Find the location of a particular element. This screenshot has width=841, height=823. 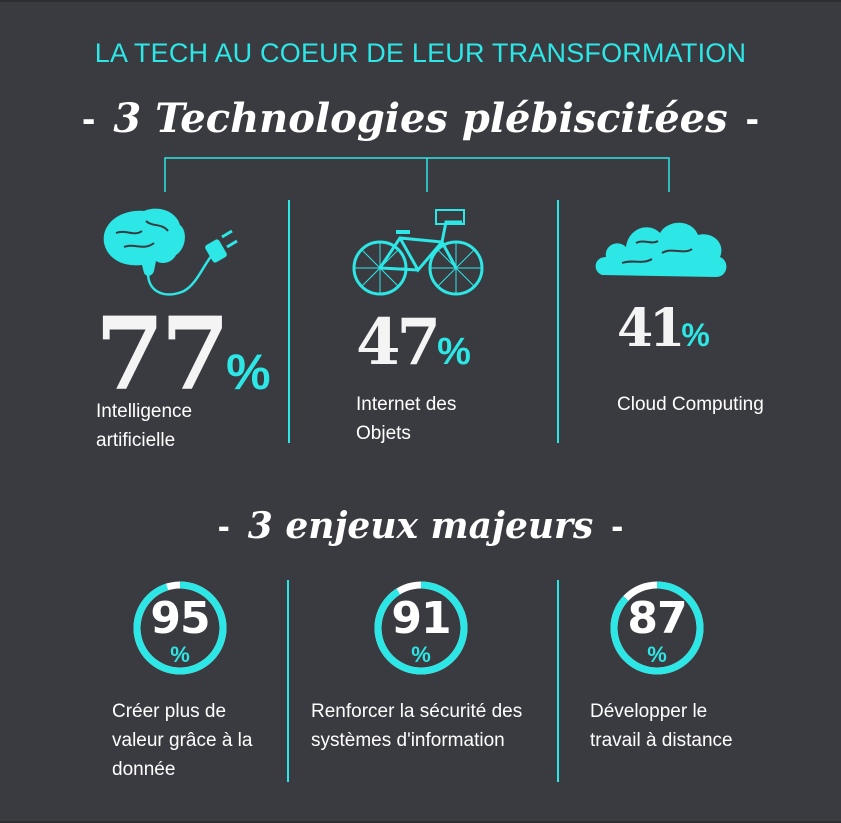

issue-2-ring-fill is located at coordinates (421, 628).